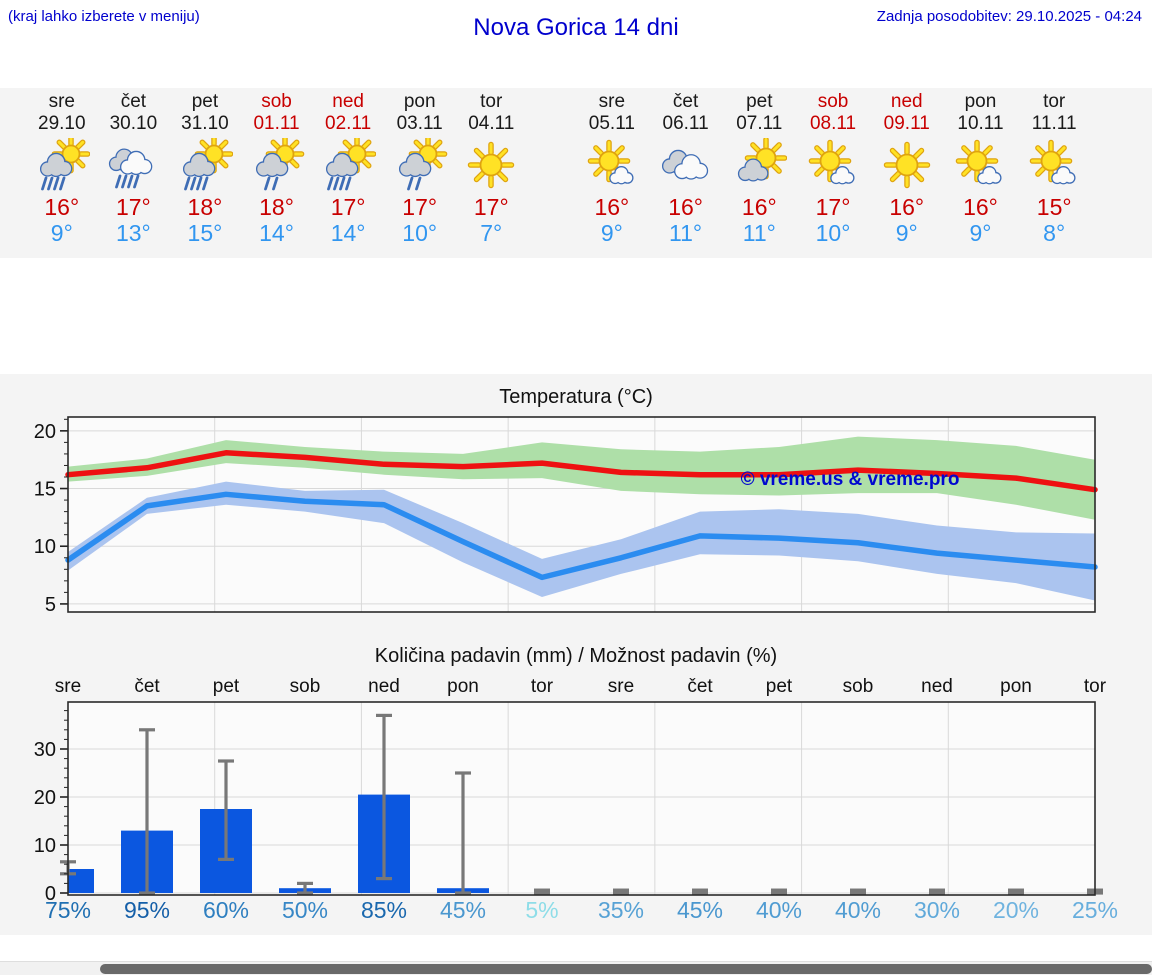  Describe the element at coordinates (50, 894) in the screenshot. I see `precip-ytick-label: 0` at that location.